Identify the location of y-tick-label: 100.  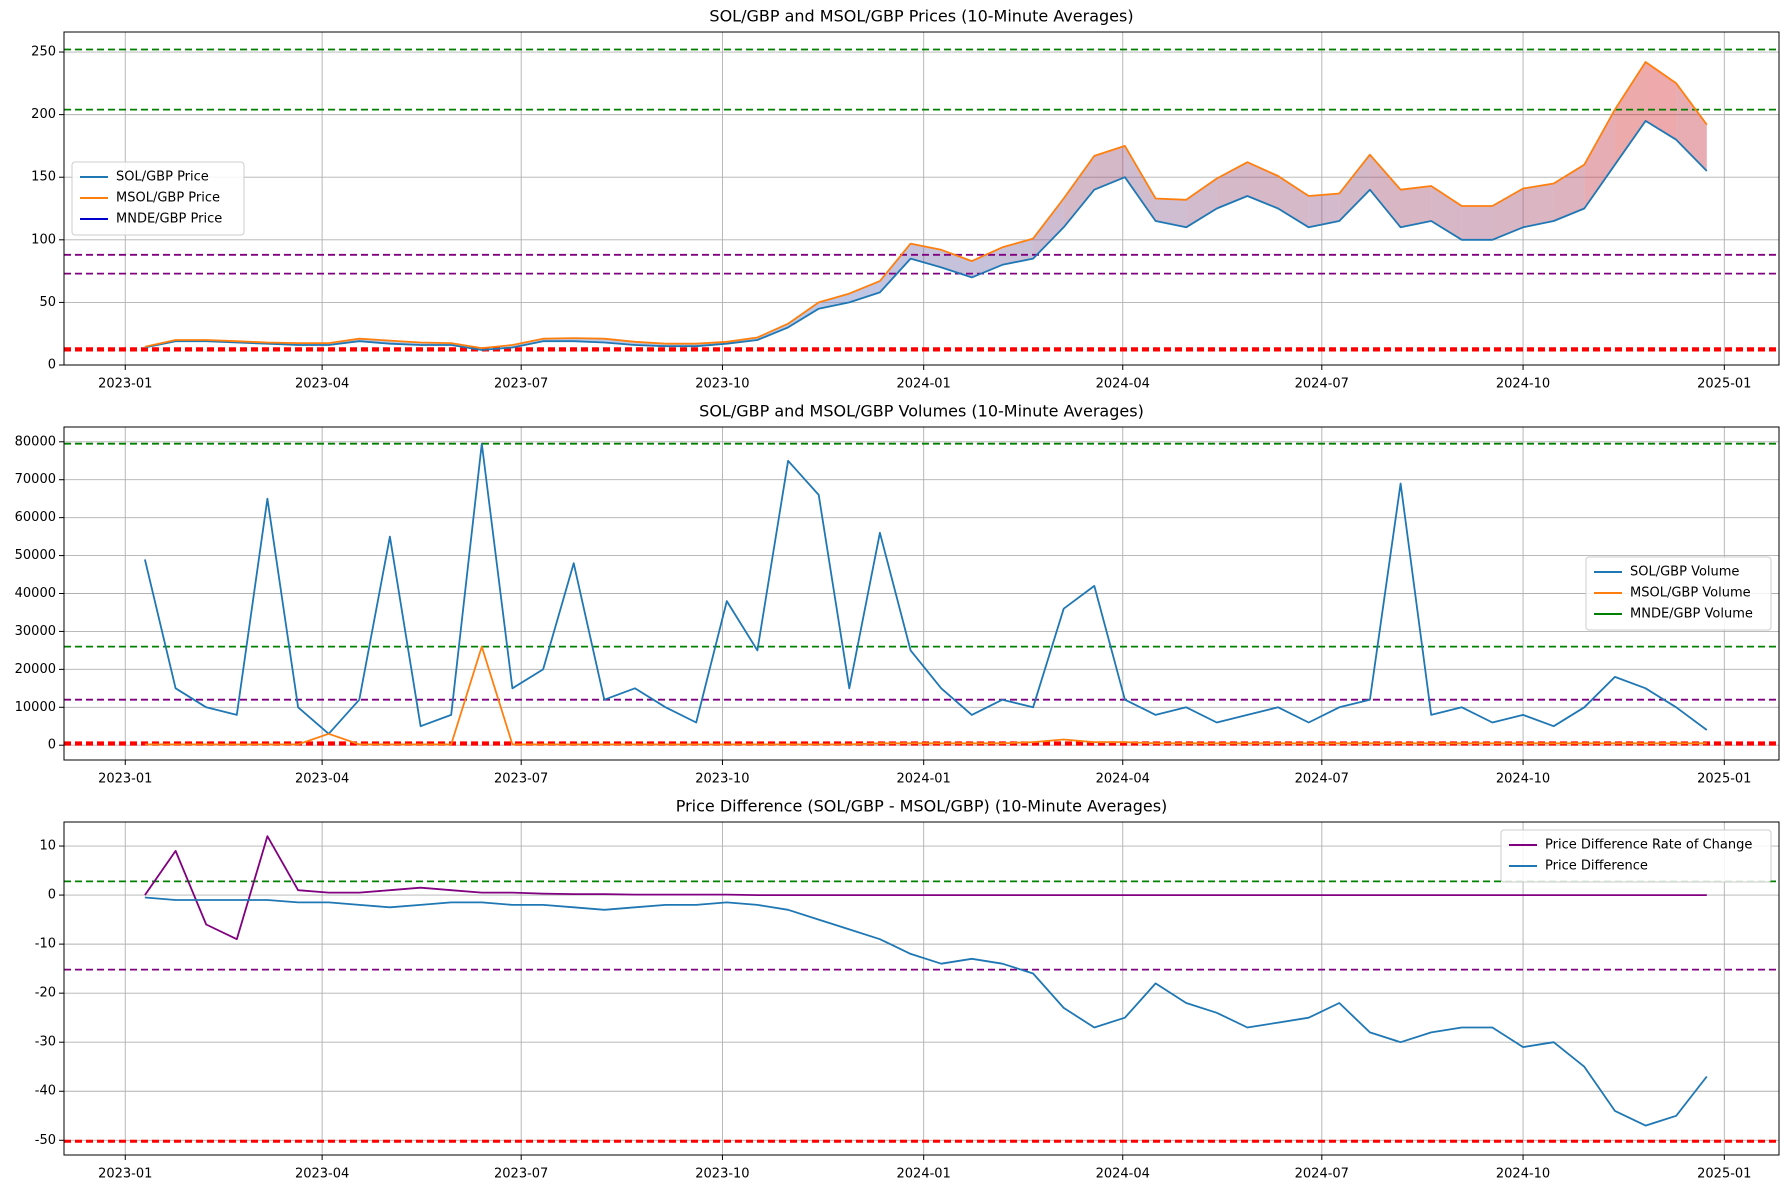
(43, 239).